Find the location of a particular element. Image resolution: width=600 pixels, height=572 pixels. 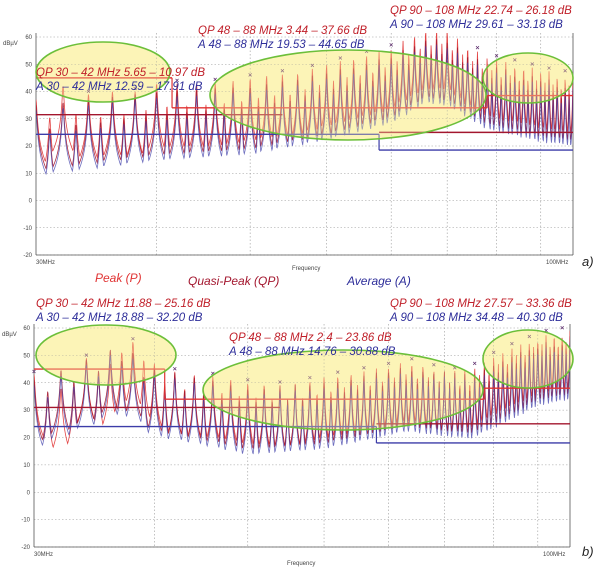

annotation-a-90-108: A 90 – 108 MHz 34.48 – 40.30 dB is located at coordinates (476, 318).